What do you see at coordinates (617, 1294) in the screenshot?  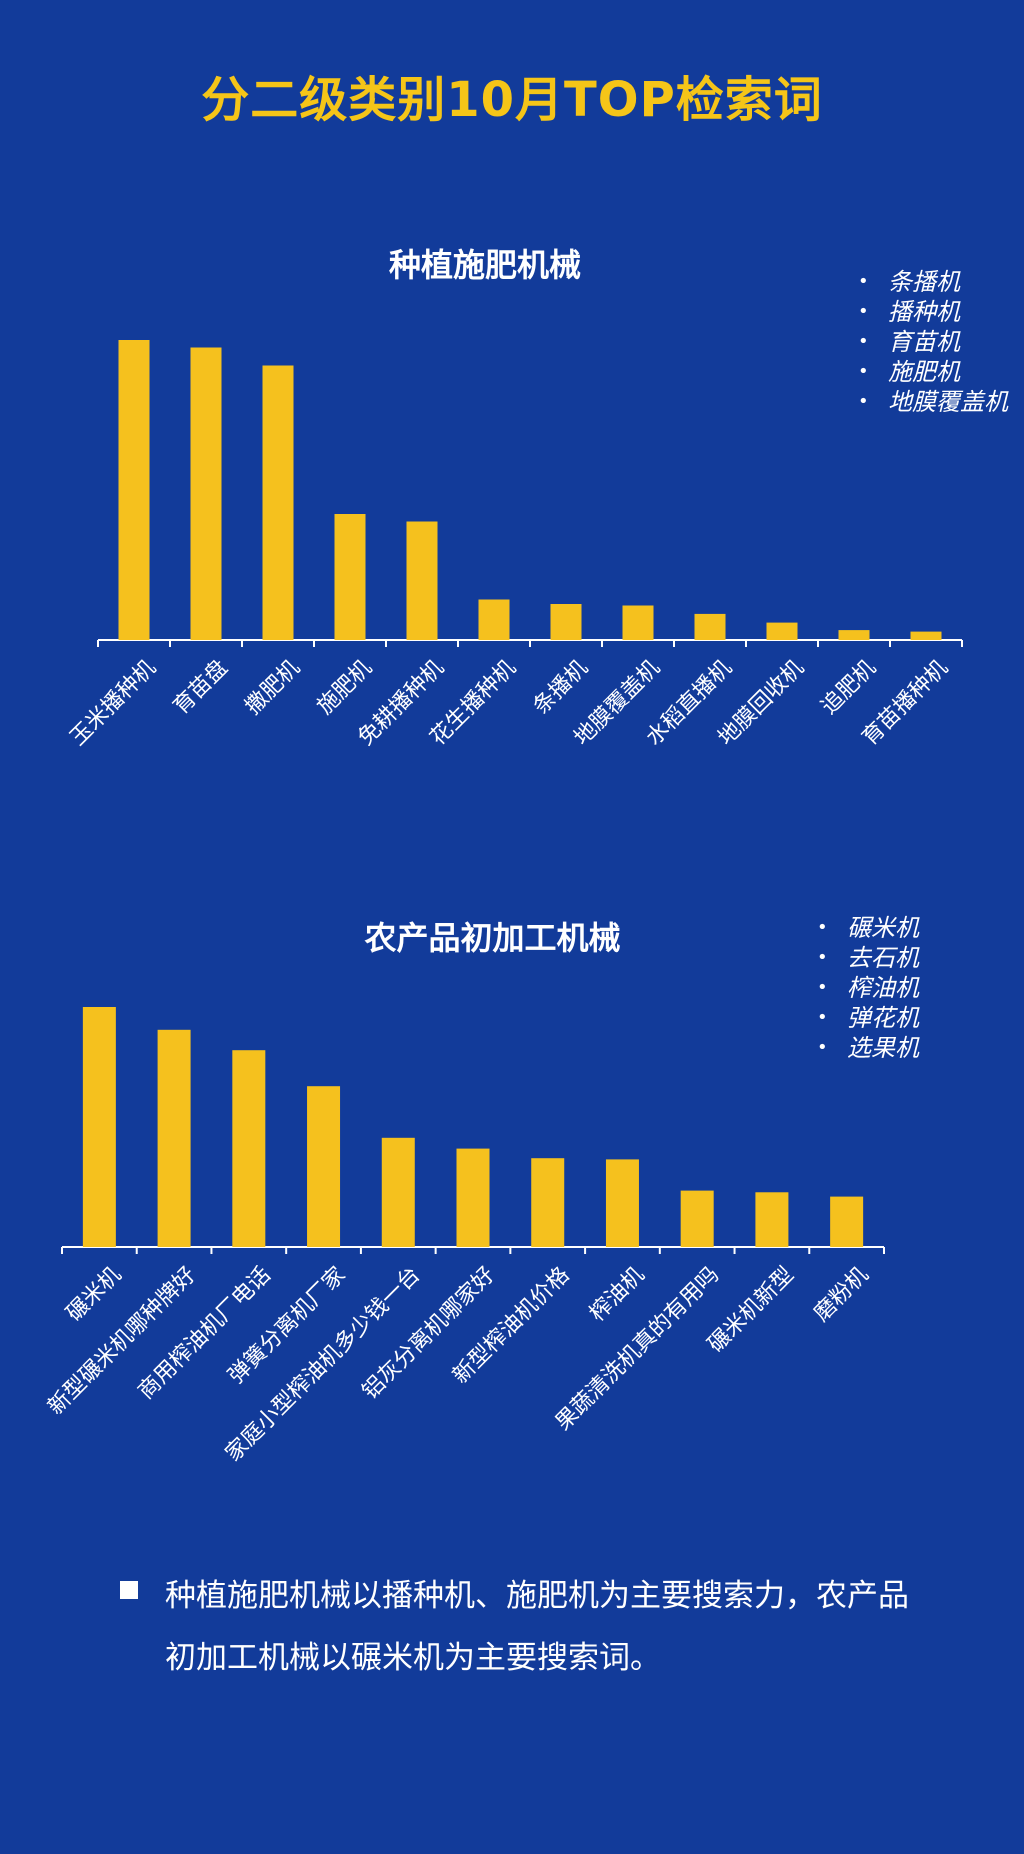 I see `x-tick-label: 榨油机` at bounding box center [617, 1294].